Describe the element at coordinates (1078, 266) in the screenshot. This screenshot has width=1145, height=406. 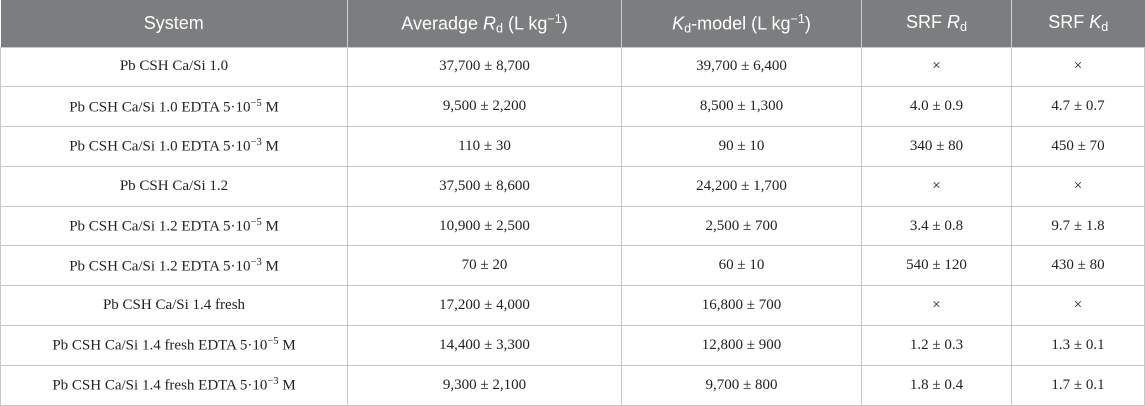
I see `cell-srf-kd: 430 ± 80` at that location.